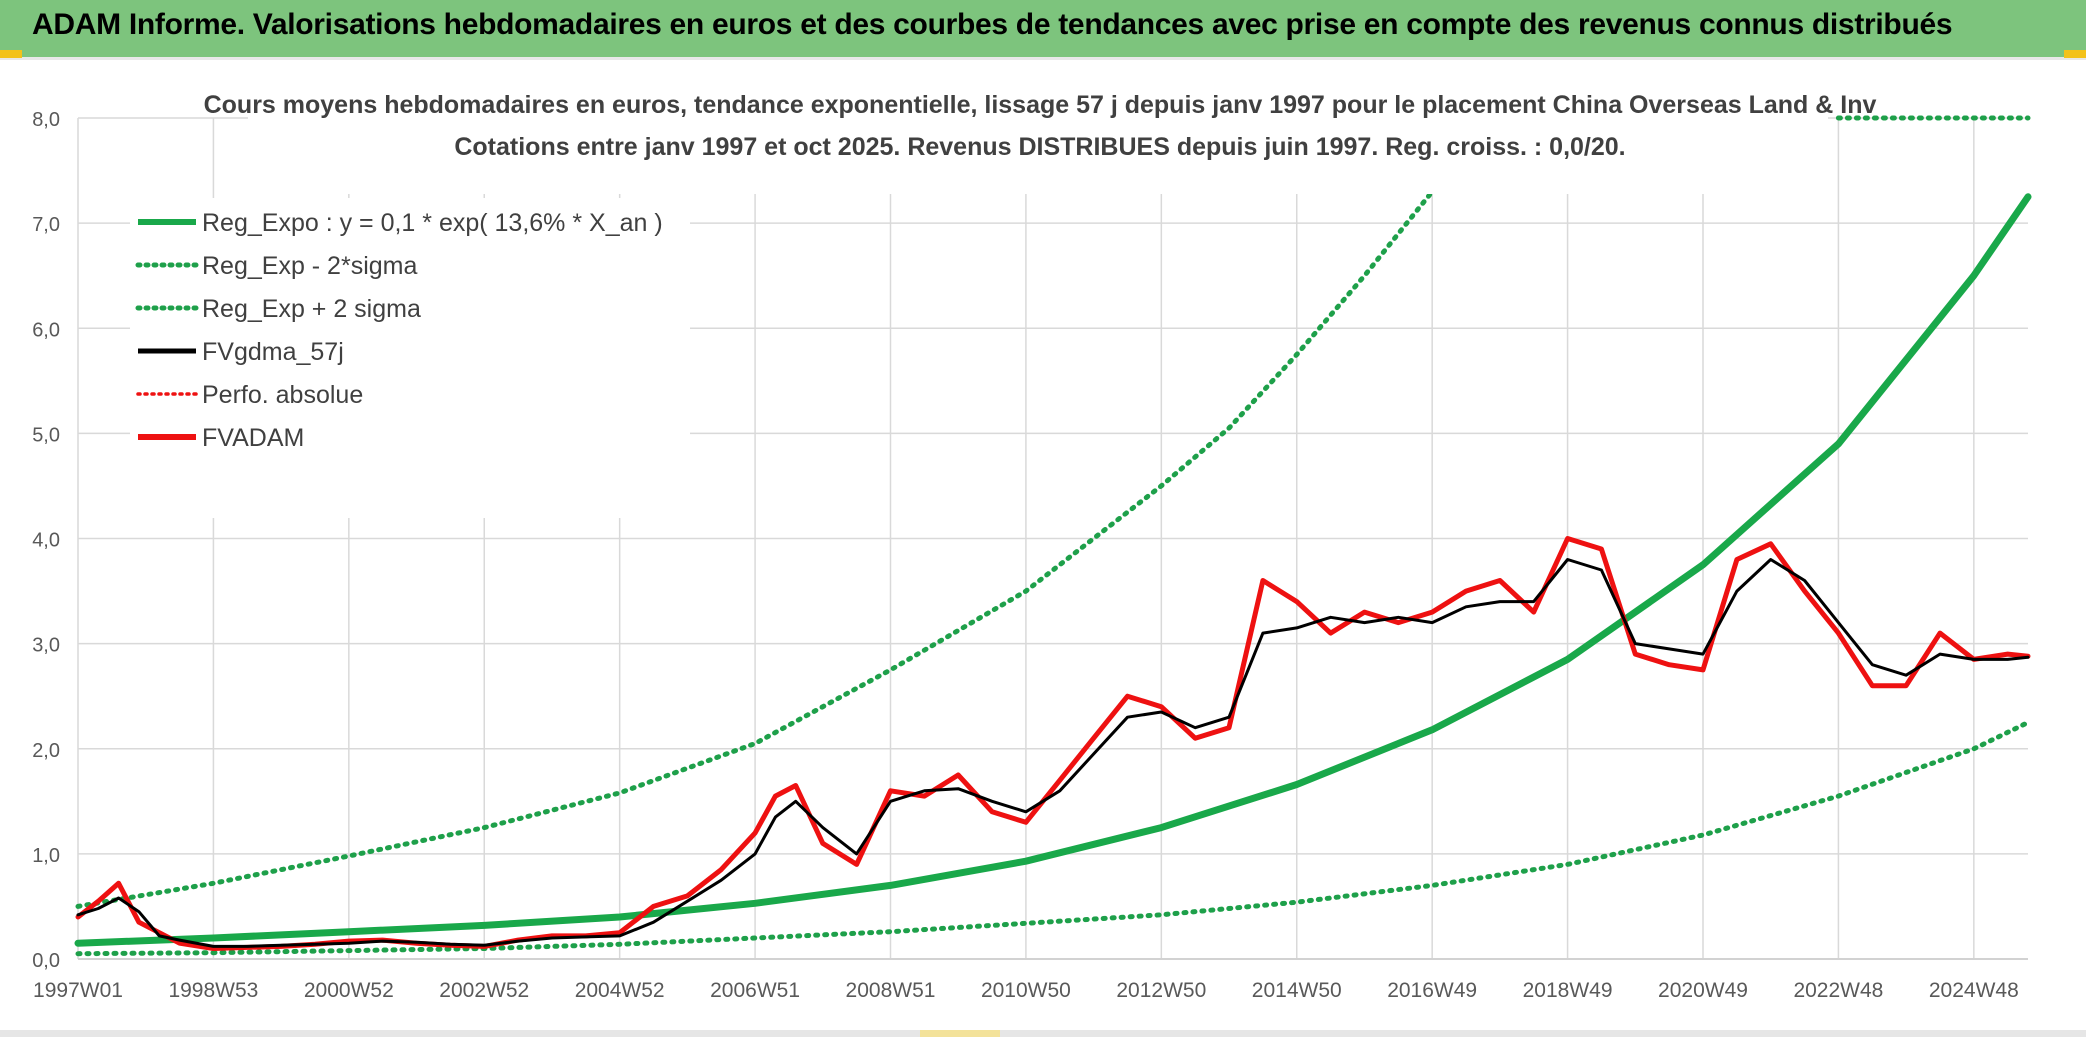  What do you see at coordinates (11, 54) in the screenshot?
I see `header-corner-left` at bounding box center [11, 54].